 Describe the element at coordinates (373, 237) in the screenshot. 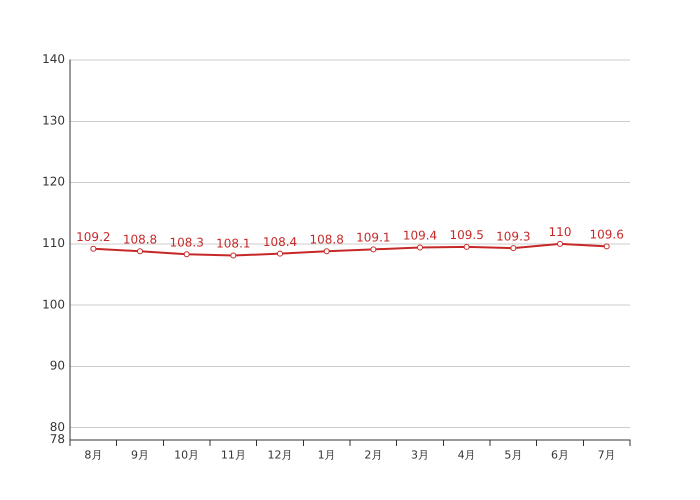

I see `data-label: 109.1` at that location.